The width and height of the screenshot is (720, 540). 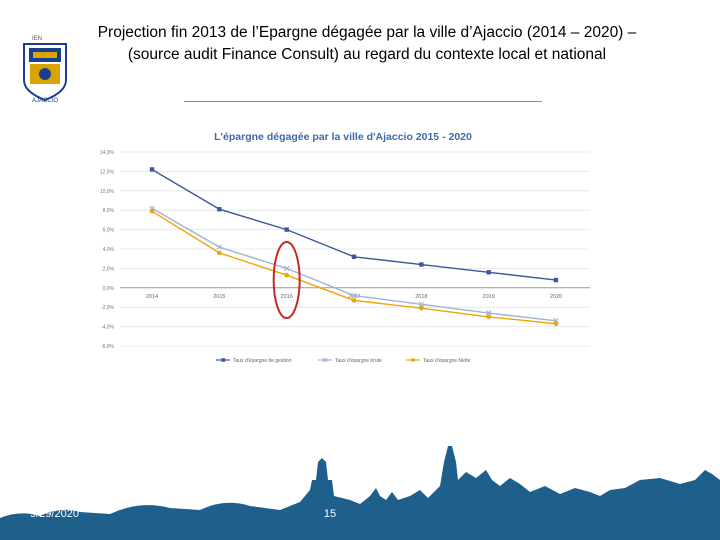 I want to click on y-tick-label: -4,0%, so click(x=108, y=328).